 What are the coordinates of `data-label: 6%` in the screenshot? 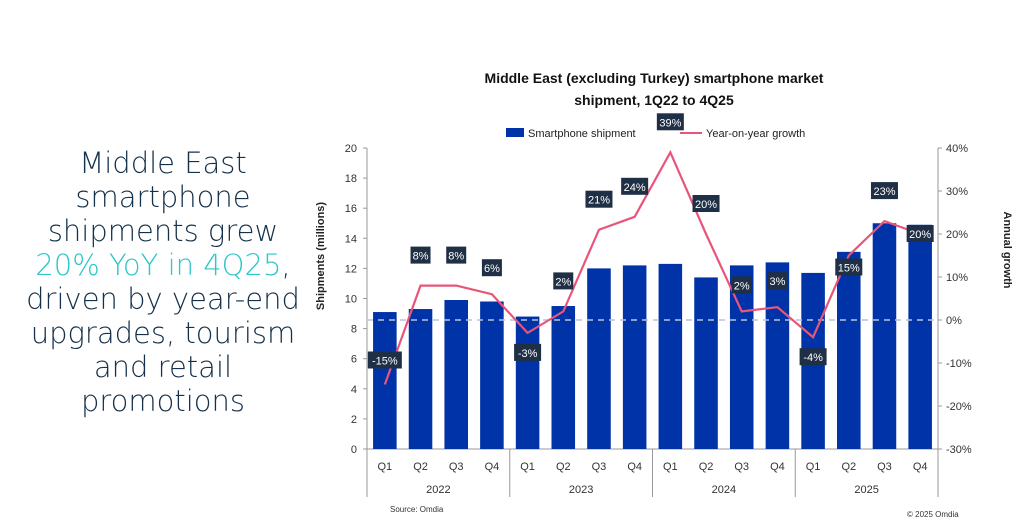 It's located at (492, 269).